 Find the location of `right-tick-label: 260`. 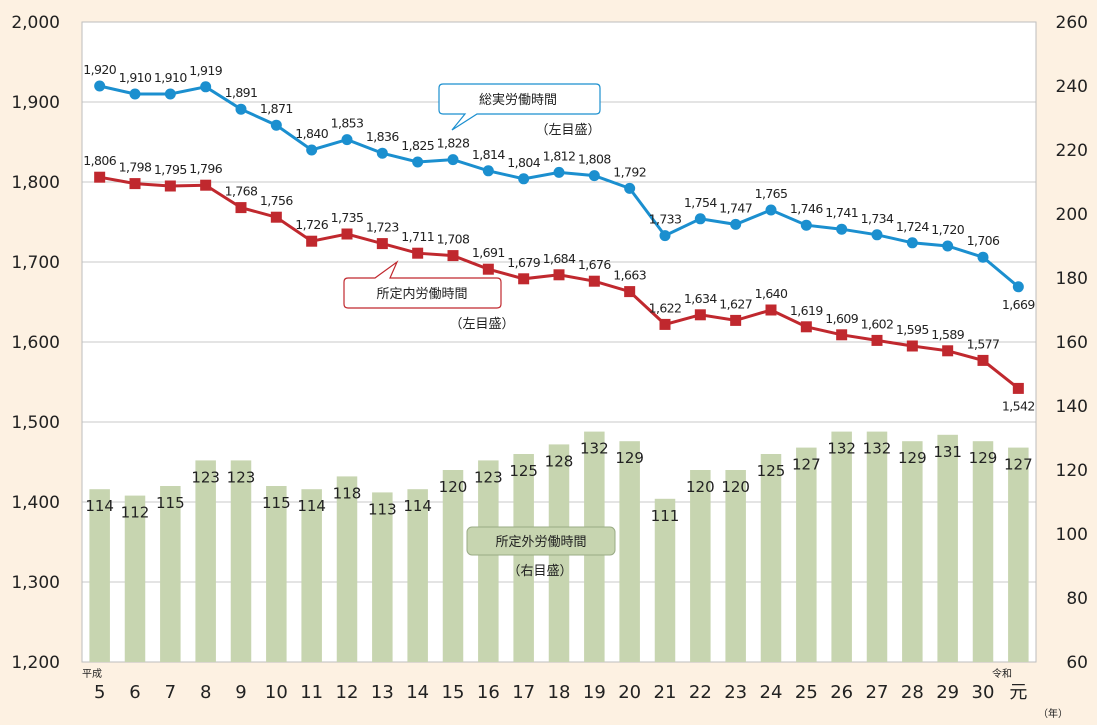

right-tick-label: 260 is located at coordinates (1072, 23).